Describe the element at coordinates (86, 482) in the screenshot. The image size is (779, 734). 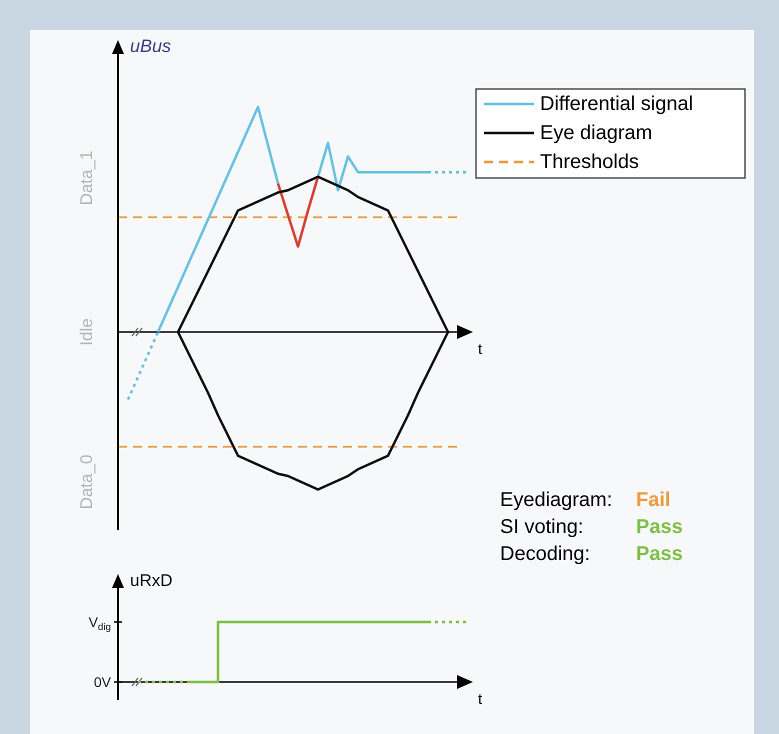
I see `text: Data_0` at that location.